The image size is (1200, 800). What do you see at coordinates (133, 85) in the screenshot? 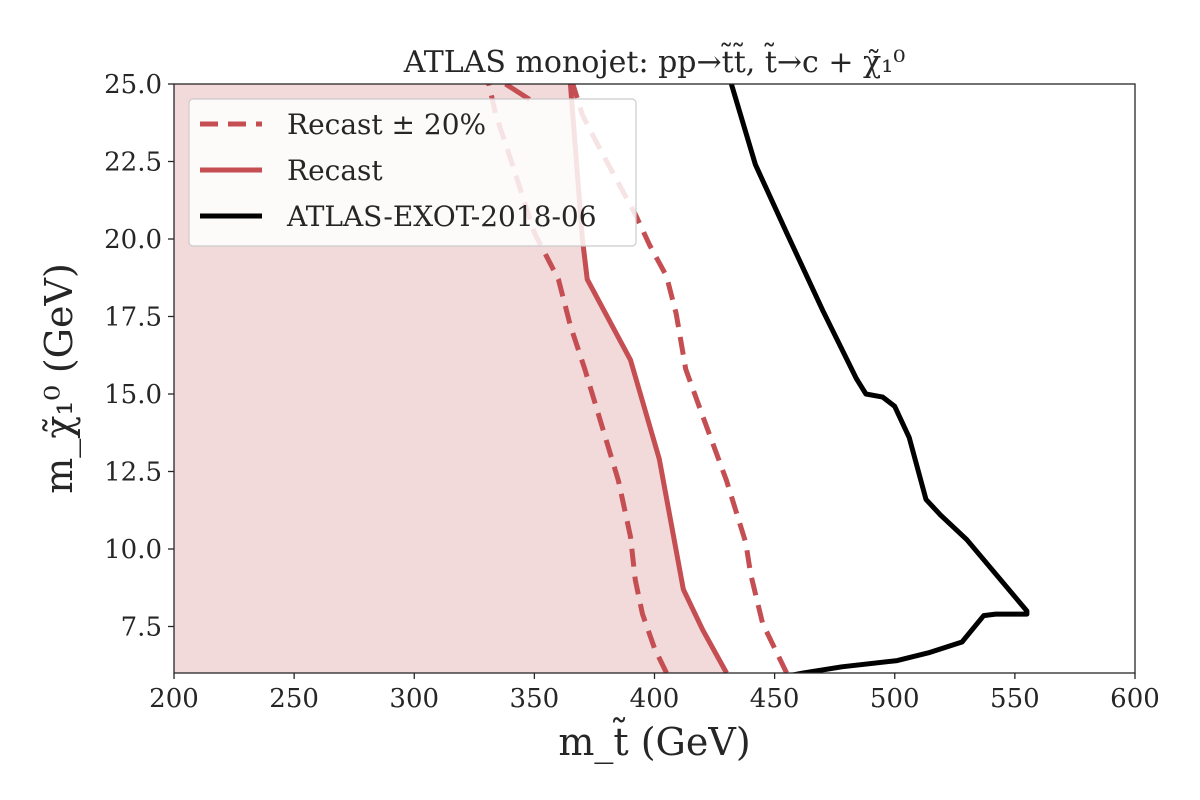
I see `y-tick-label: 25.0` at bounding box center [133, 85].